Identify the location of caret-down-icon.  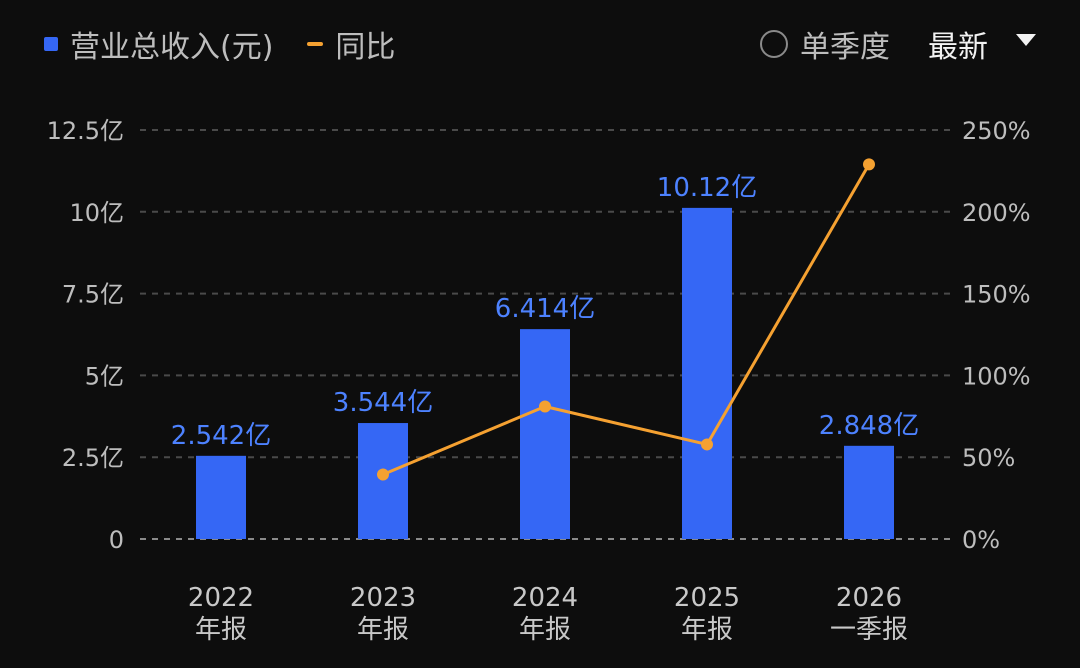
(1026, 40).